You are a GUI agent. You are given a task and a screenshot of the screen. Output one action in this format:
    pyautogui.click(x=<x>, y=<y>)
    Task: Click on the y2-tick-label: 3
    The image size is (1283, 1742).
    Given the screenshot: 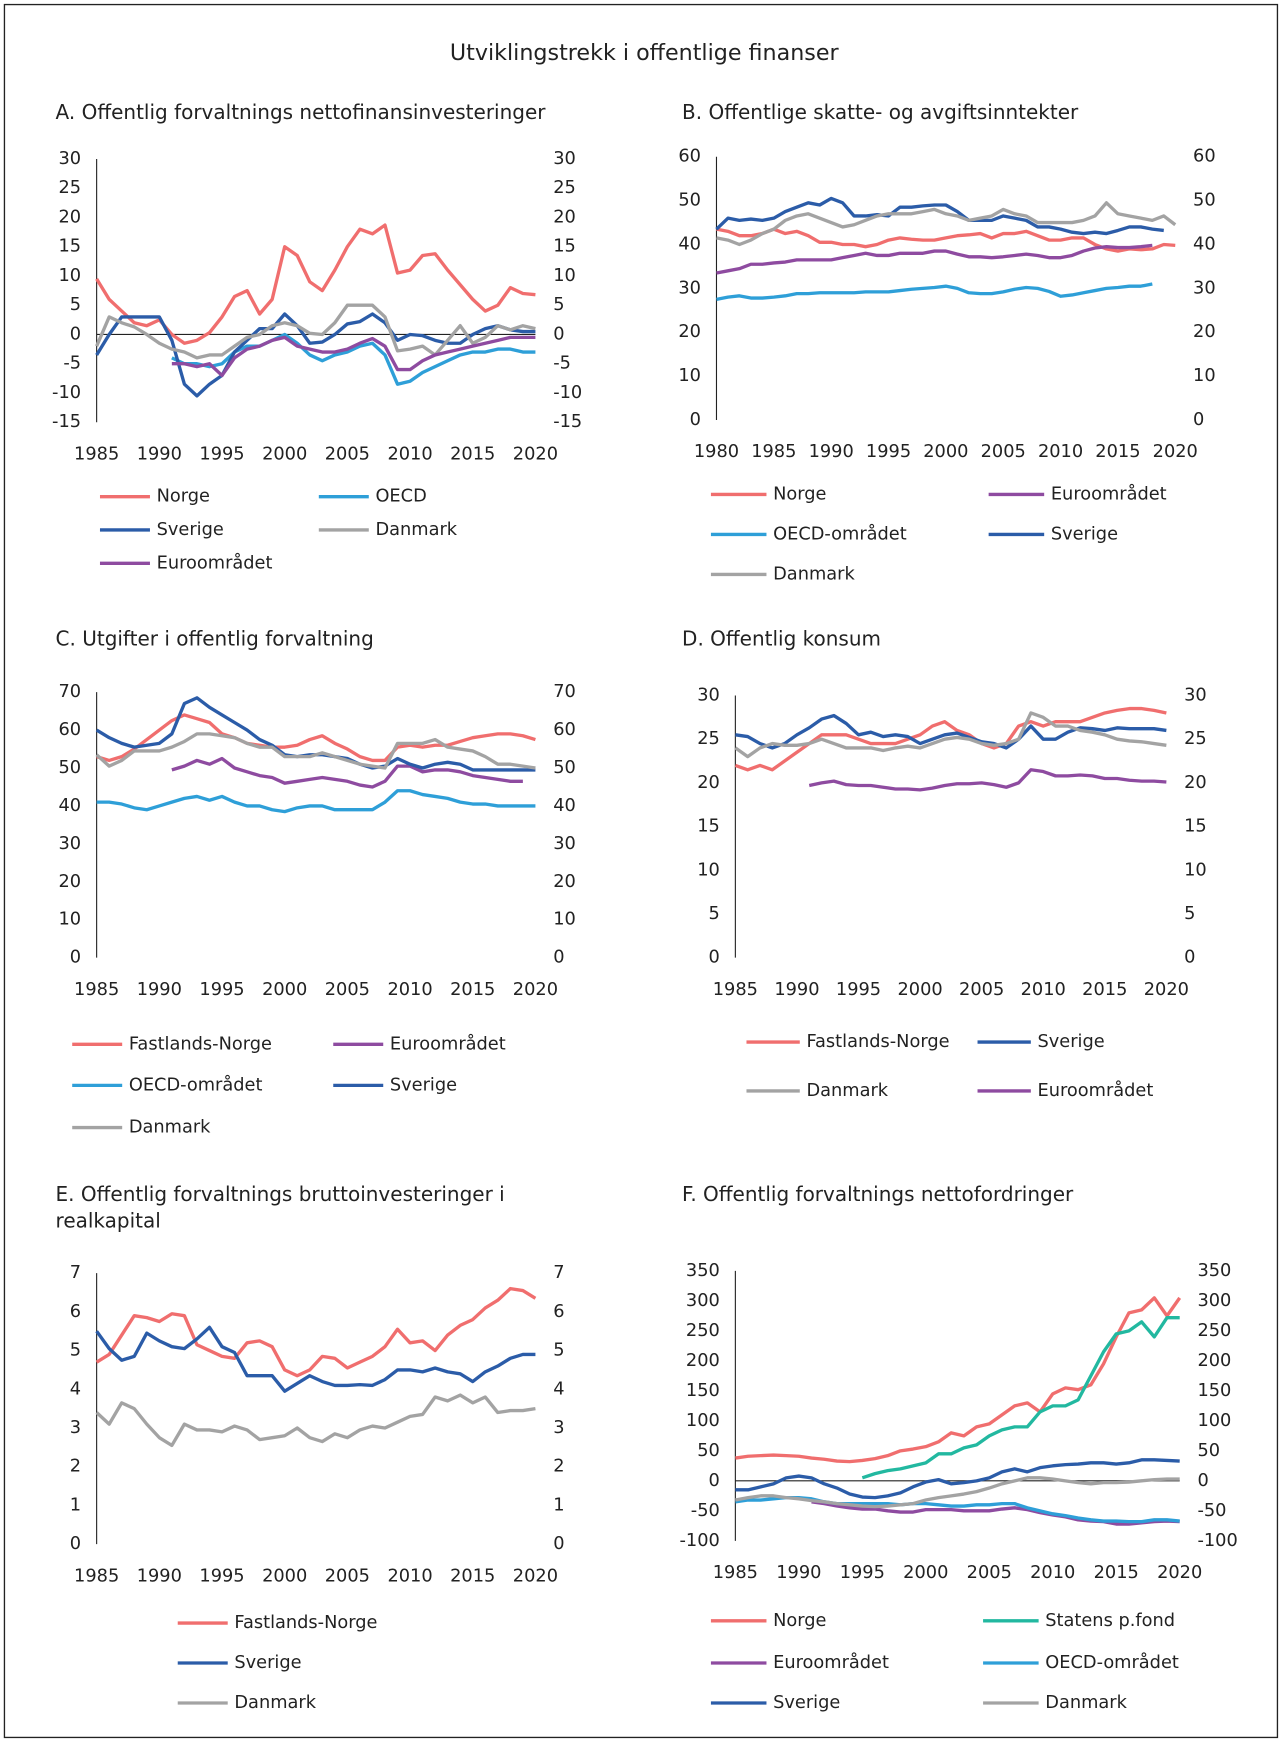 What is the action you would take?
    pyautogui.click(x=558, y=1428)
    